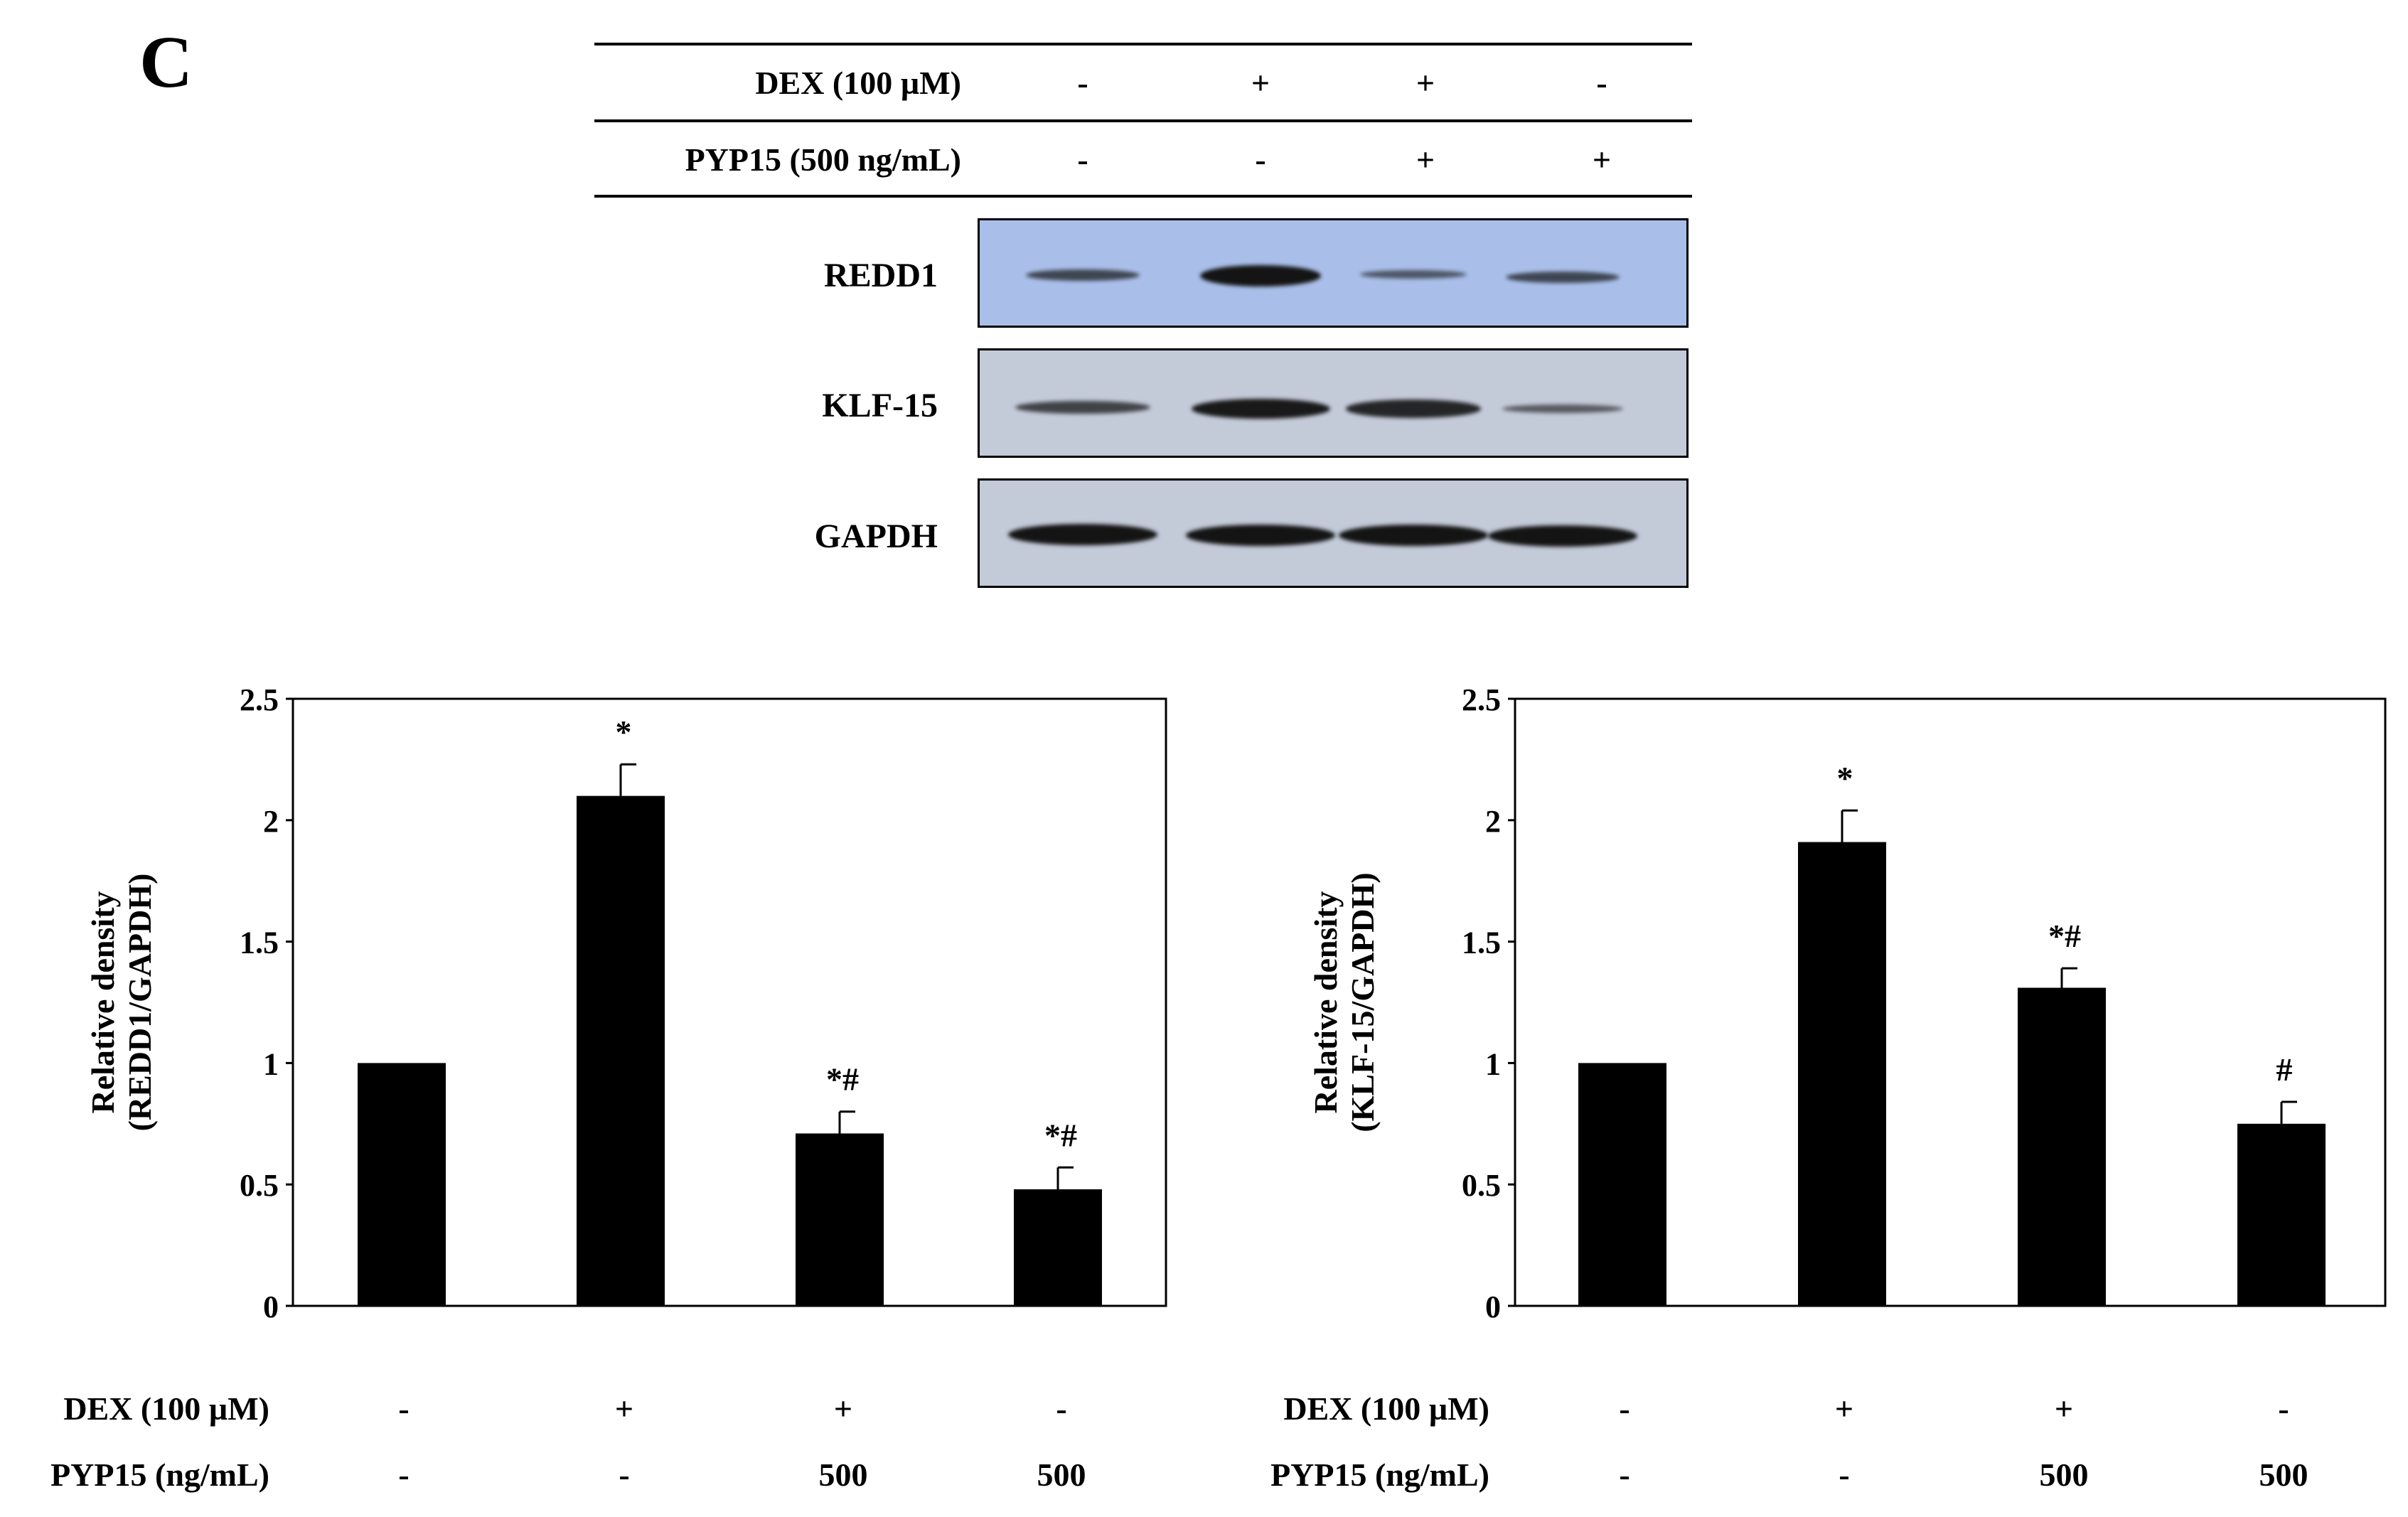  I want to click on table-pyp15-lane3: +, so click(1425, 159).